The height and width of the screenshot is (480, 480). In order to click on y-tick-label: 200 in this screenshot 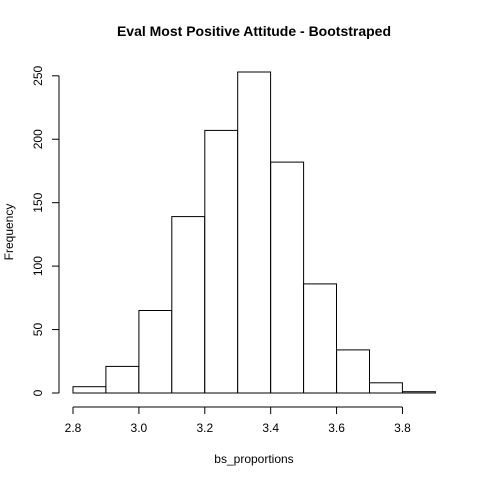, I will do `click(38, 139)`.